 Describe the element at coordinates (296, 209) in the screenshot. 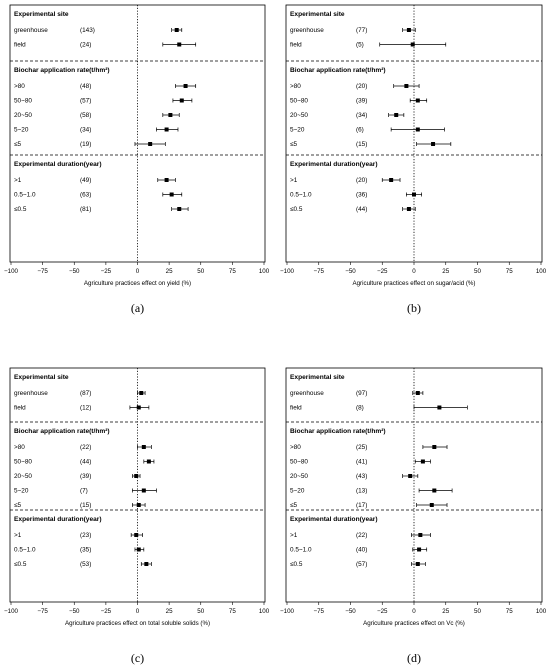

I see `row-label: ≤0.5` at that location.